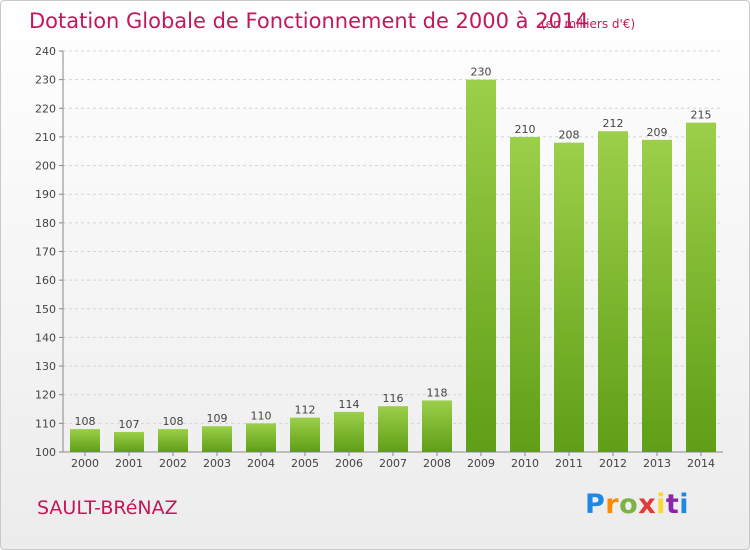 This screenshot has width=750, height=550. What do you see at coordinates (261, 437) in the screenshot?
I see `bar-2004` at bounding box center [261, 437].